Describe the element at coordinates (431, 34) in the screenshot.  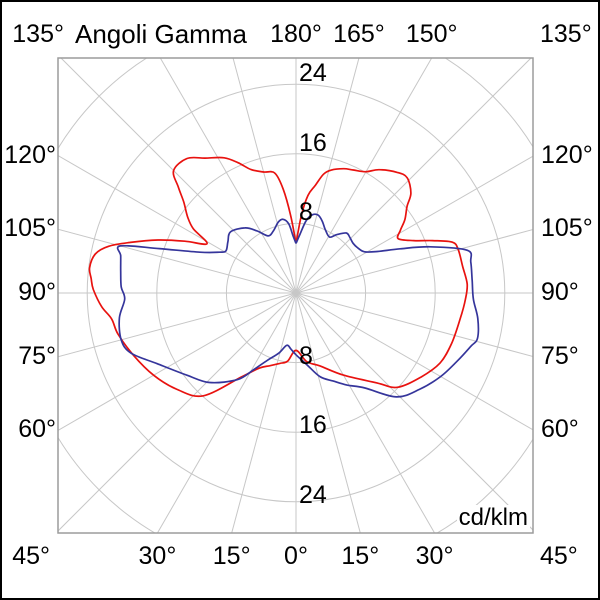
I see `angle-label: 150°` at that location.